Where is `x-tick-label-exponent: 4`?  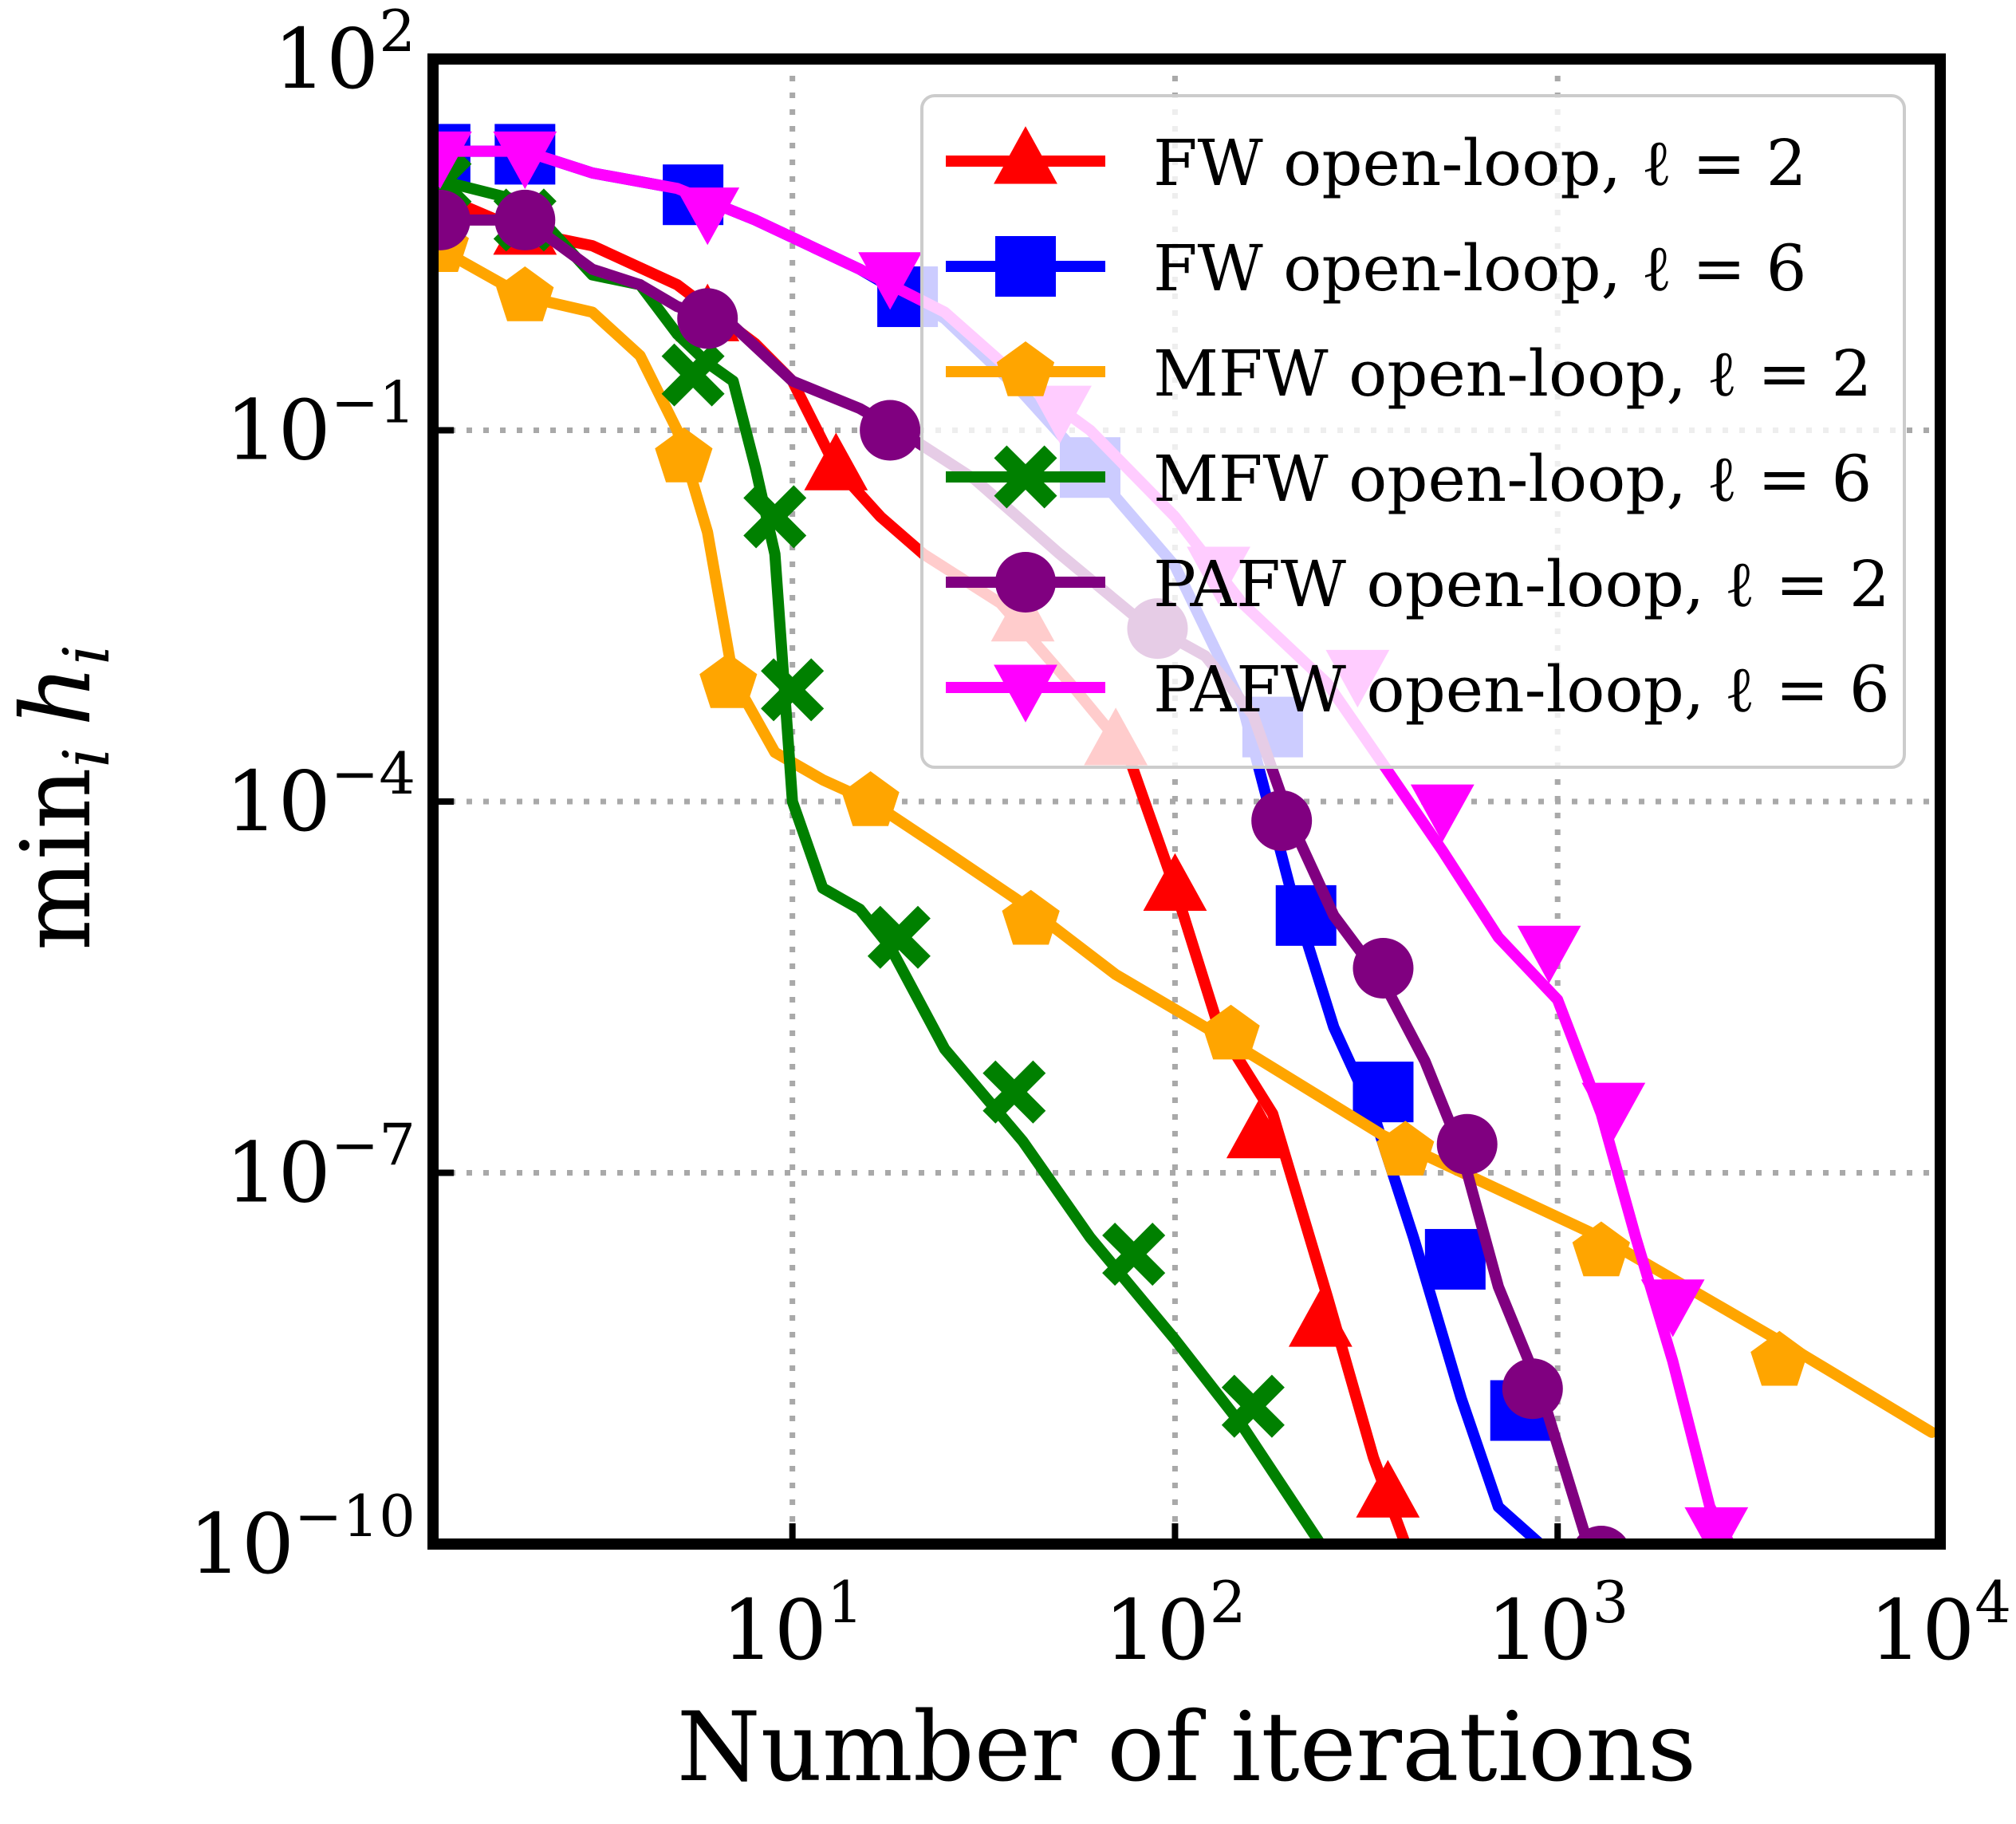 x-tick-label-exponent: 4 is located at coordinates (1993, 1602).